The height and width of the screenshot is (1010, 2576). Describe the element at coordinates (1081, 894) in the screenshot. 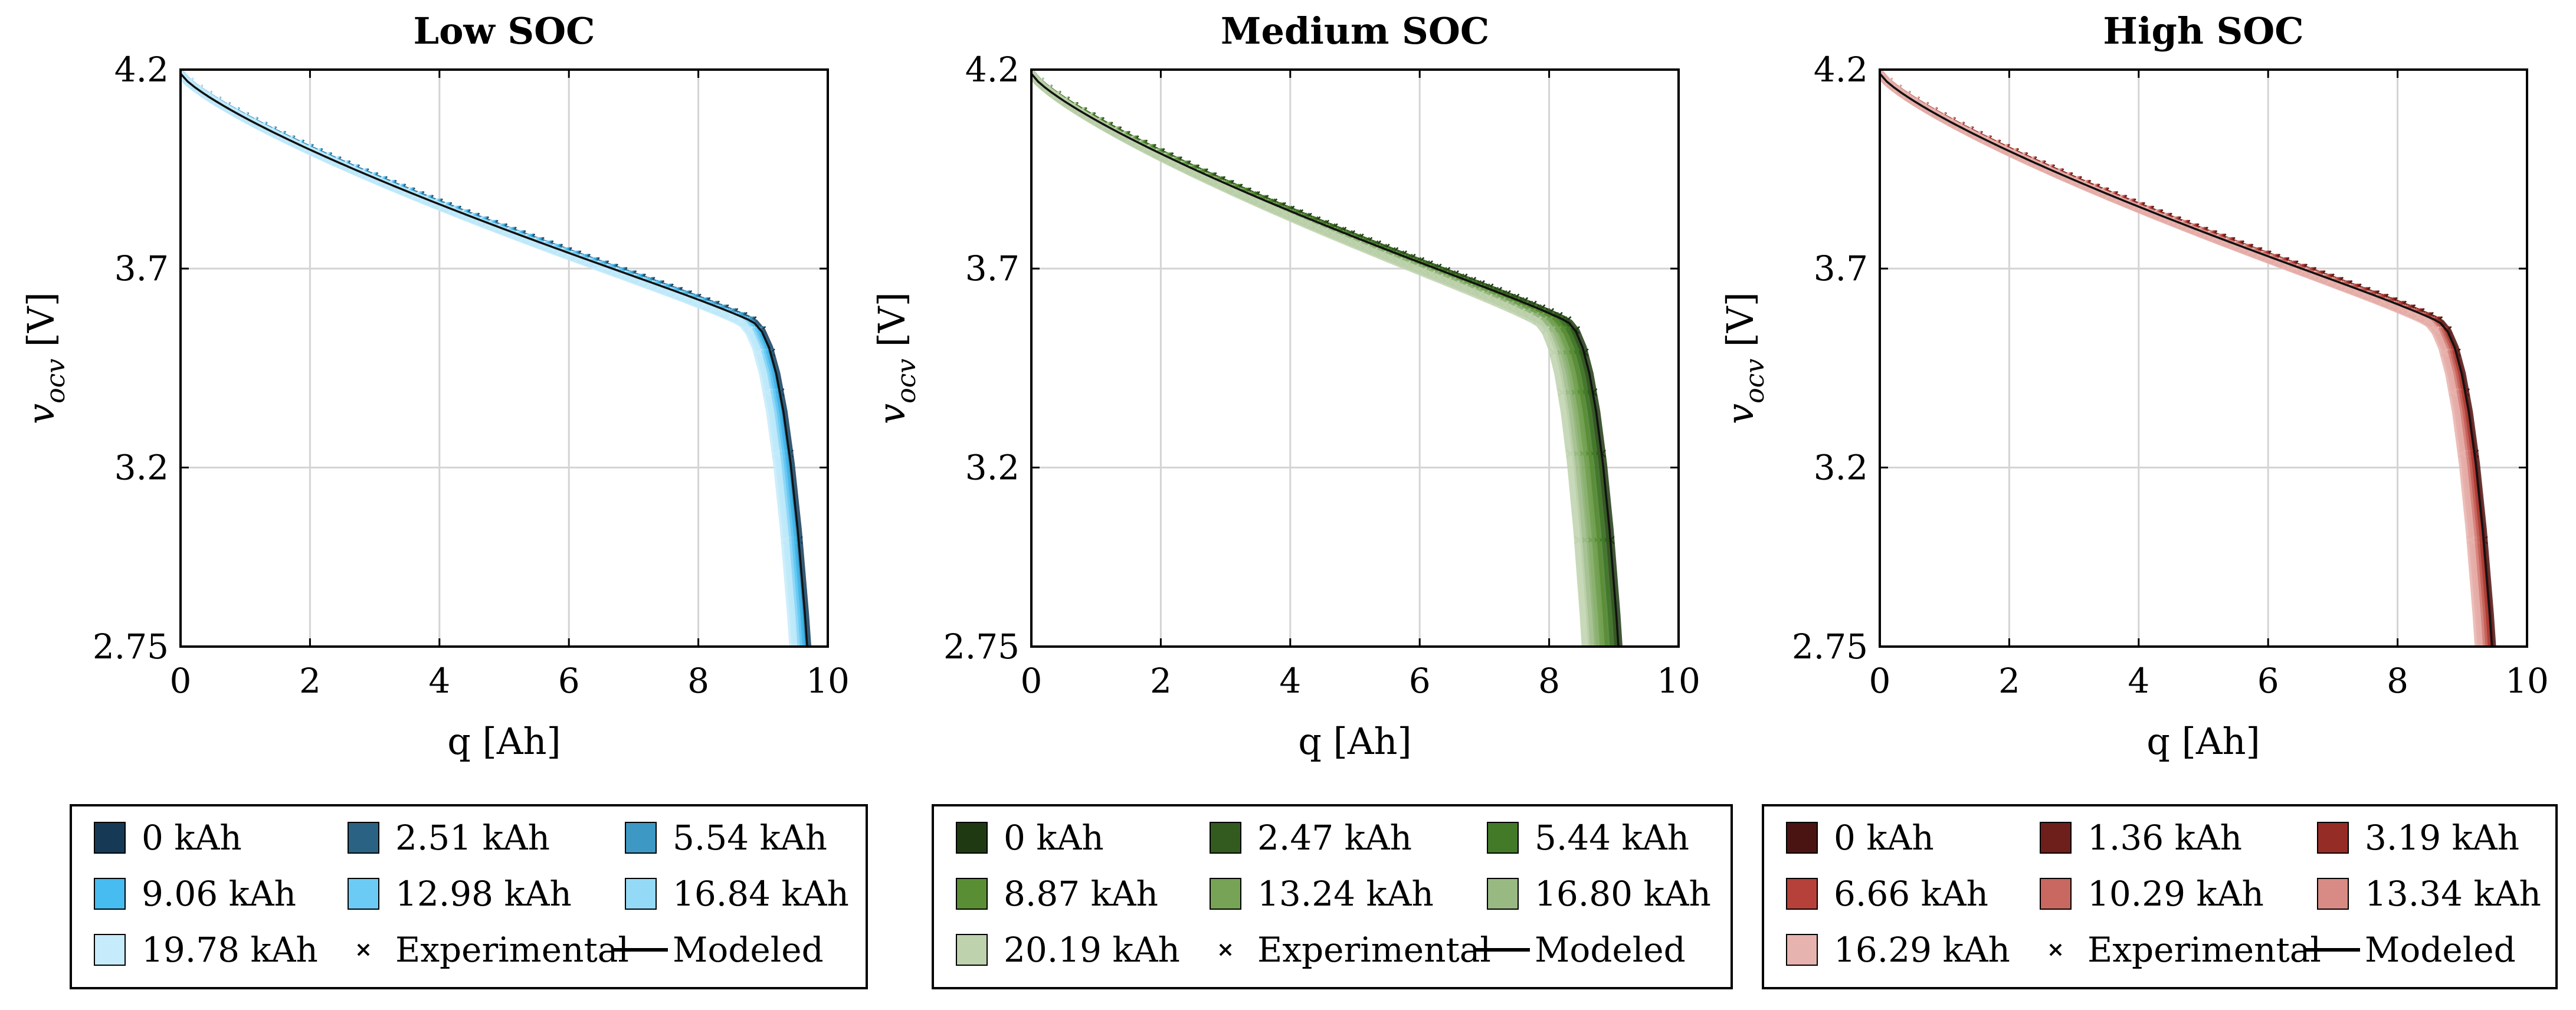

I see `legend-label: 8.87 kAh` at that location.